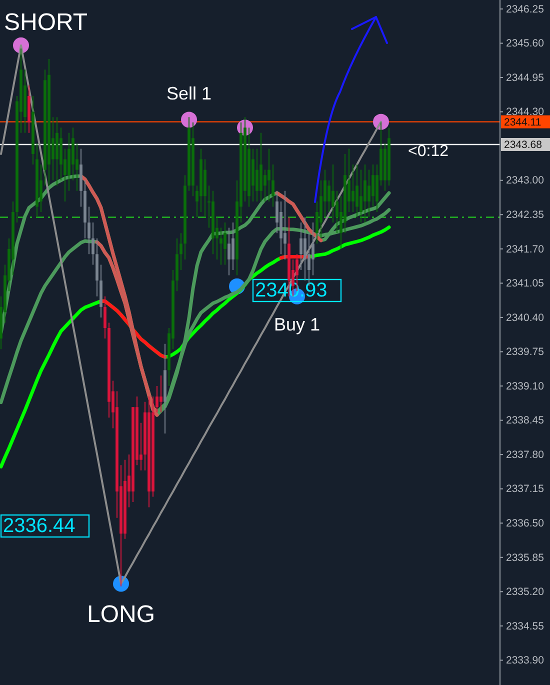 Image resolution: width=550 pixels, height=685 pixels. I want to click on y-tick-label: 2344.95, so click(525, 78).